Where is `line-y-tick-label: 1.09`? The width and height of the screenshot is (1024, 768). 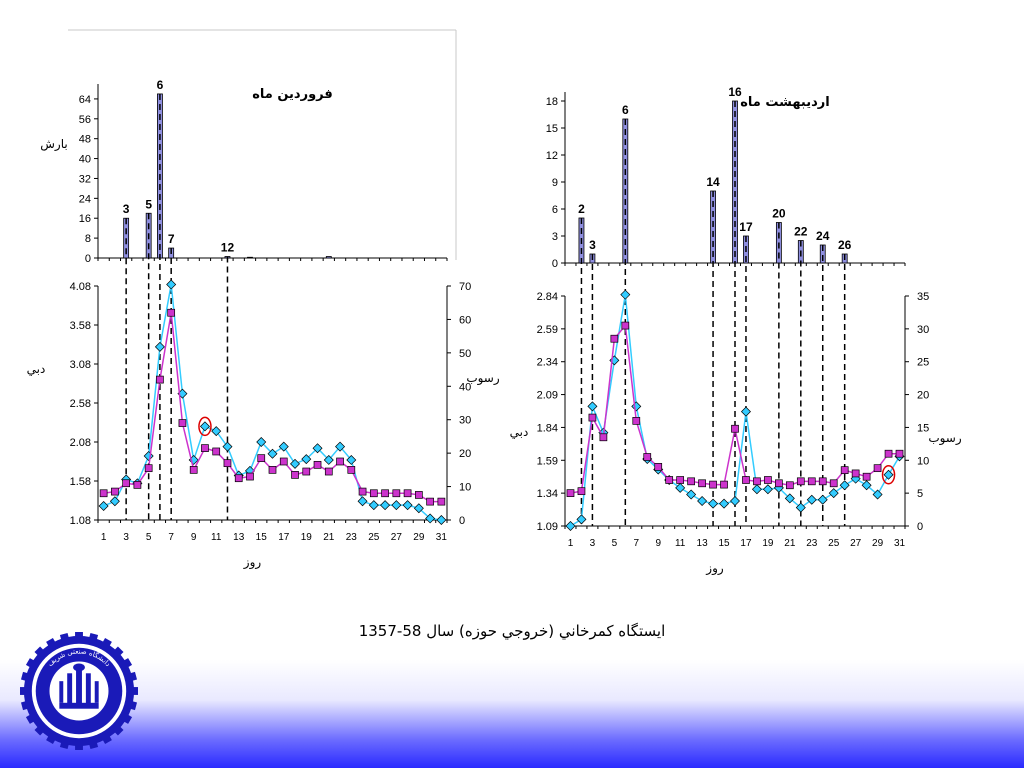
line-y-tick-label: 1.09 is located at coordinates (547, 527).